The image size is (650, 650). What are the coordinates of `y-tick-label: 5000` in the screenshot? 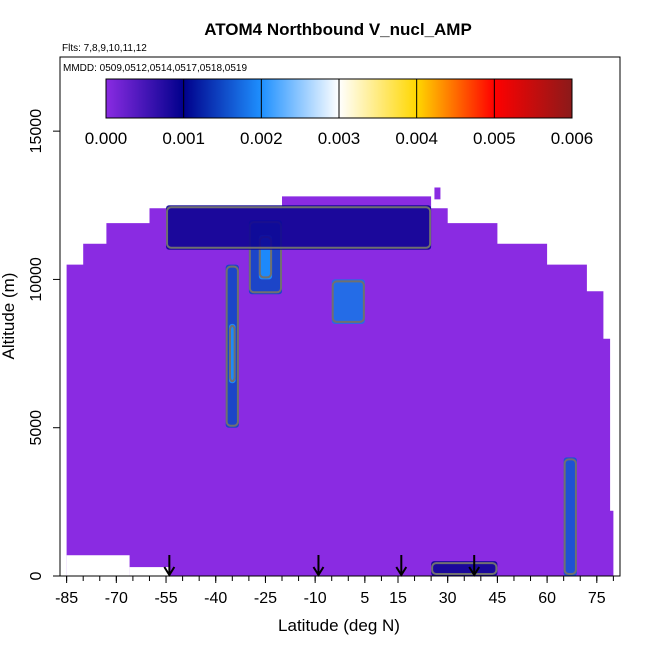 It's located at (36, 428).